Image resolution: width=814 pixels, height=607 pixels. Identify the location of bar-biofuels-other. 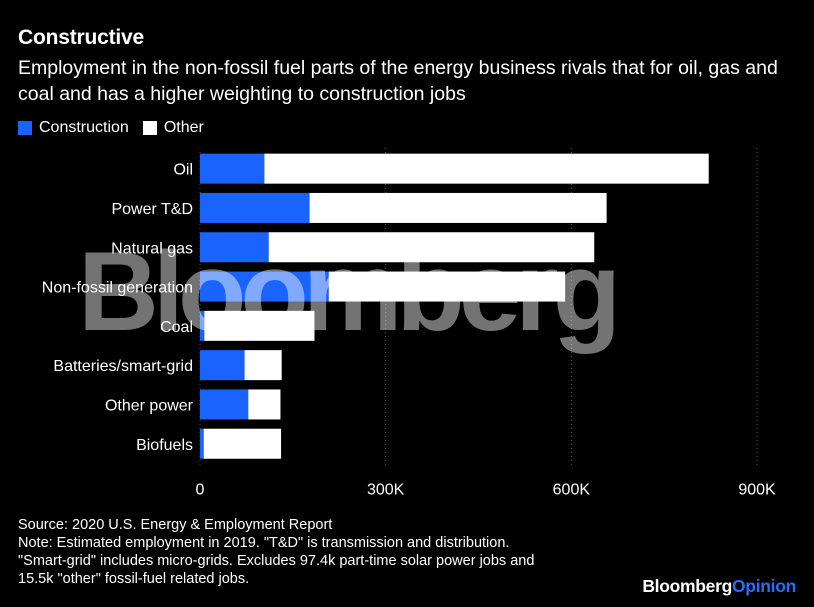
(242, 443).